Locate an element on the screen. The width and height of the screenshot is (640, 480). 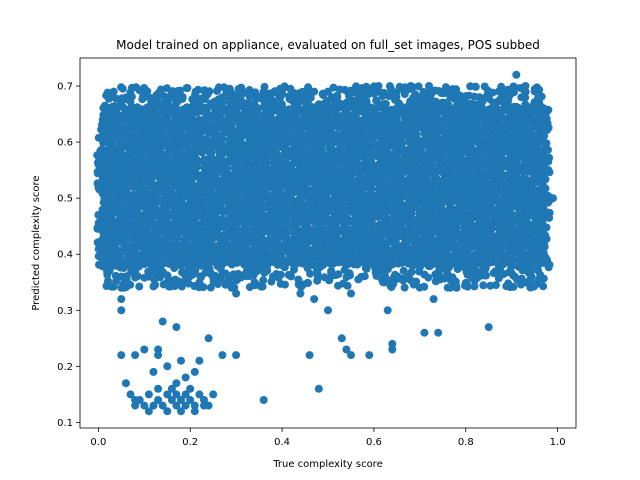
x-axis-label: True complexity score is located at coordinates (327, 464).